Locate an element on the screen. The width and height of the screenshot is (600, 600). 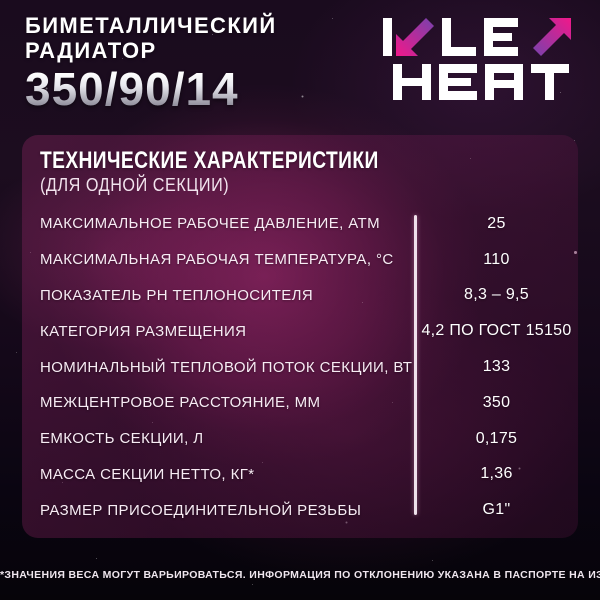
spec-row: ЕМКОСТЬ СЕКЦИИ, Л 0,175 is located at coordinates (300, 439).